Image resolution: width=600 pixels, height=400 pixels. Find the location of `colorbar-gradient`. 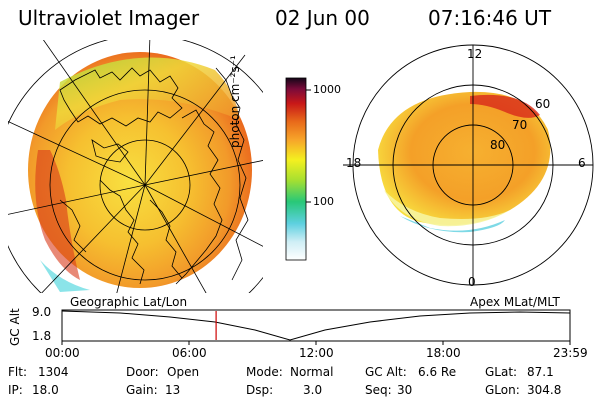

colorbar-gradient is located at coordinates (296, 169).